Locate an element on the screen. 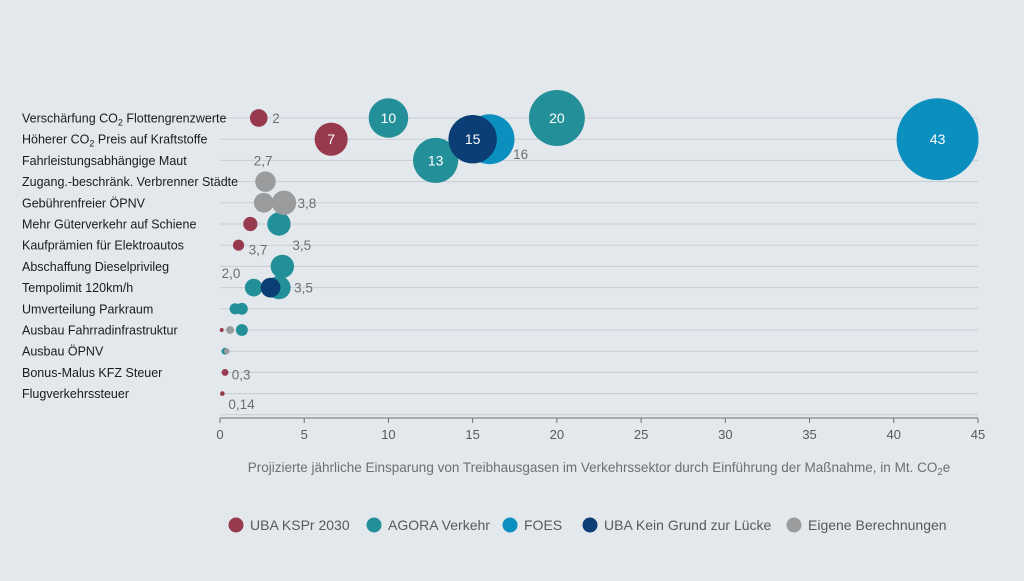 The width and height of the screenshot is (1024, 581). bubble-value-label: 15 is located at coordinates (473, 139).